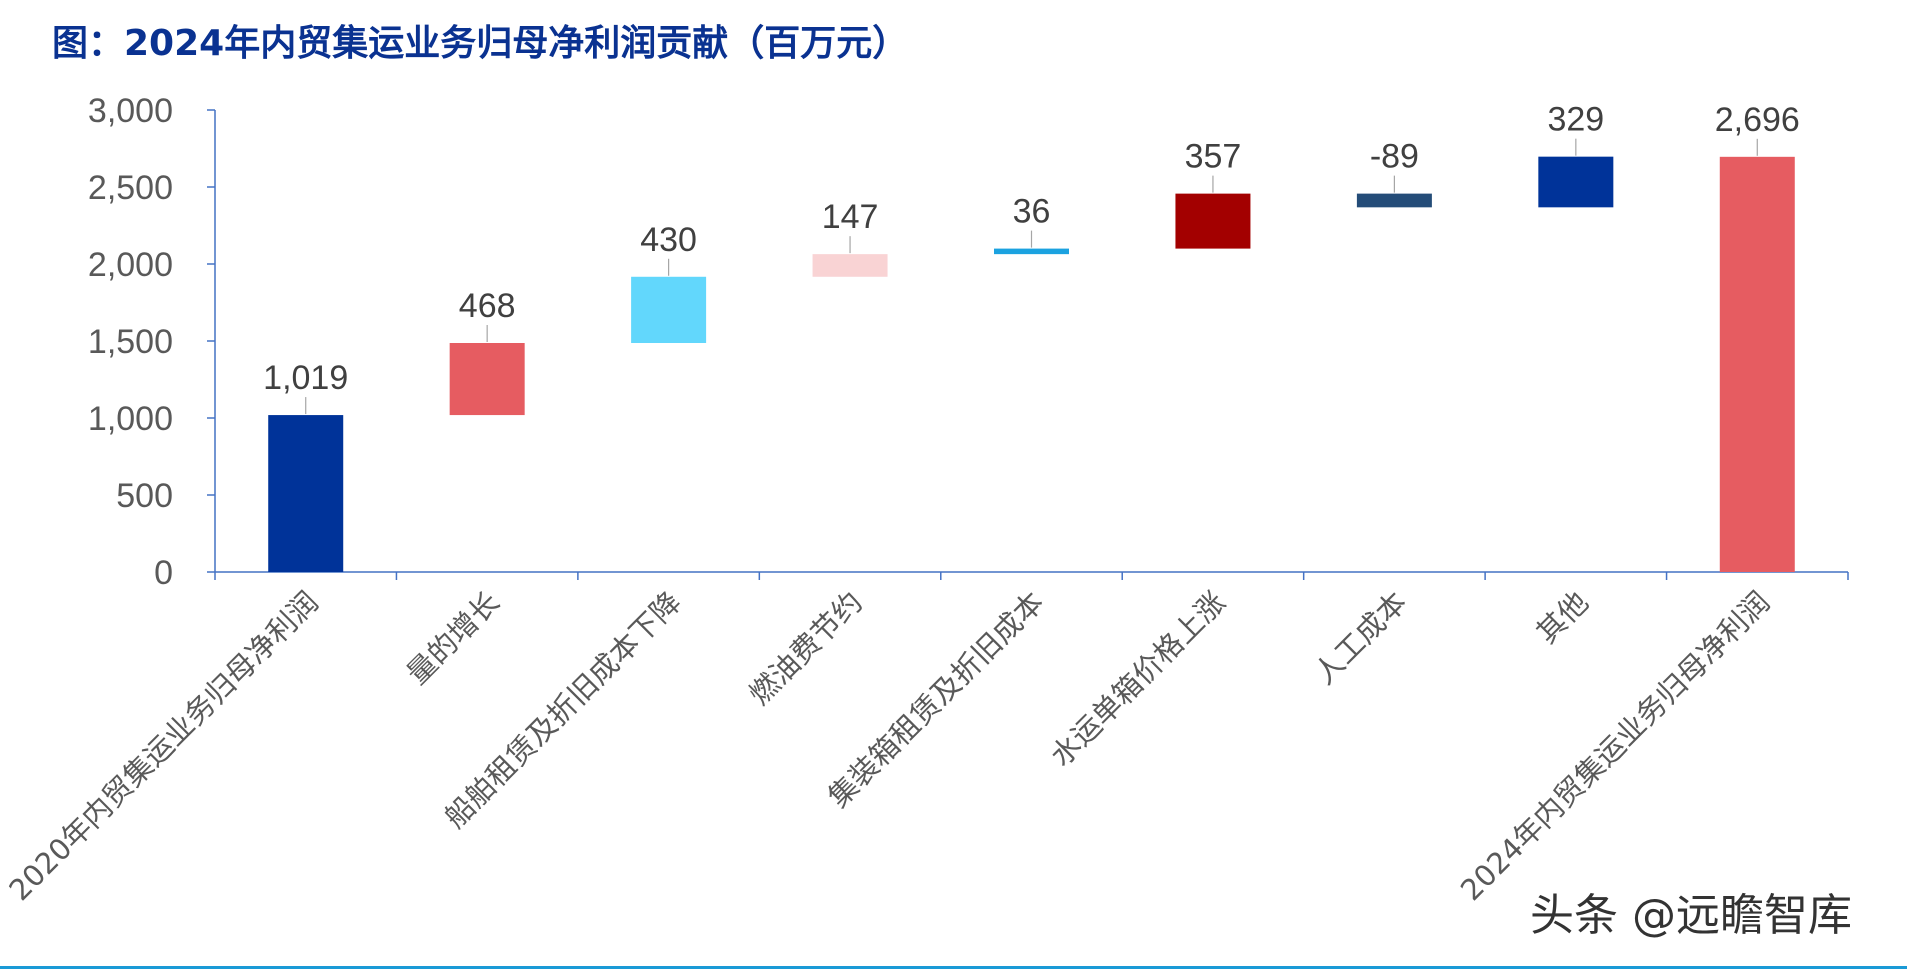  What do you see at coordinates (1615, 746) in the screenshot?
I see `category-label: 2024年内贸集运业务归母净利润` at bounding box center [1615, 746].